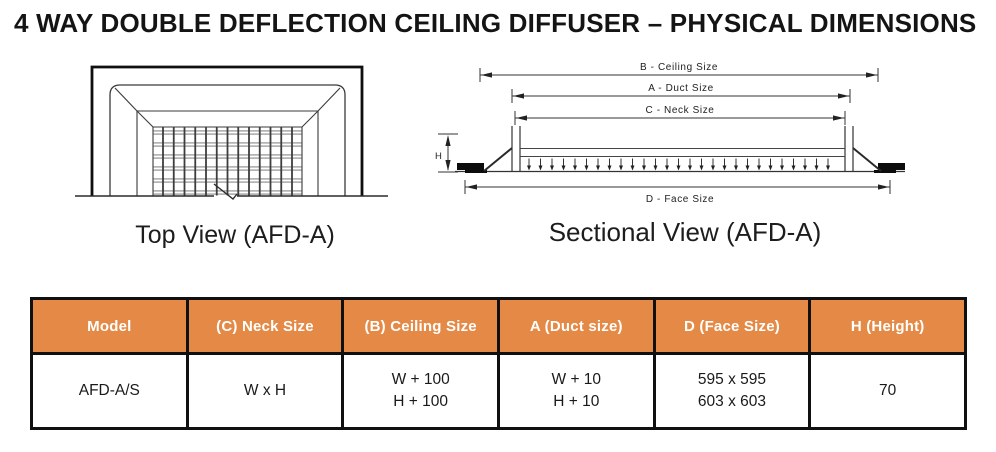 This screenshot has width=996, height=452. What do you see at coordinates (678, 165) in the screenshot?
I see `grille-blade-arrows` at bounding box center [678, 165].